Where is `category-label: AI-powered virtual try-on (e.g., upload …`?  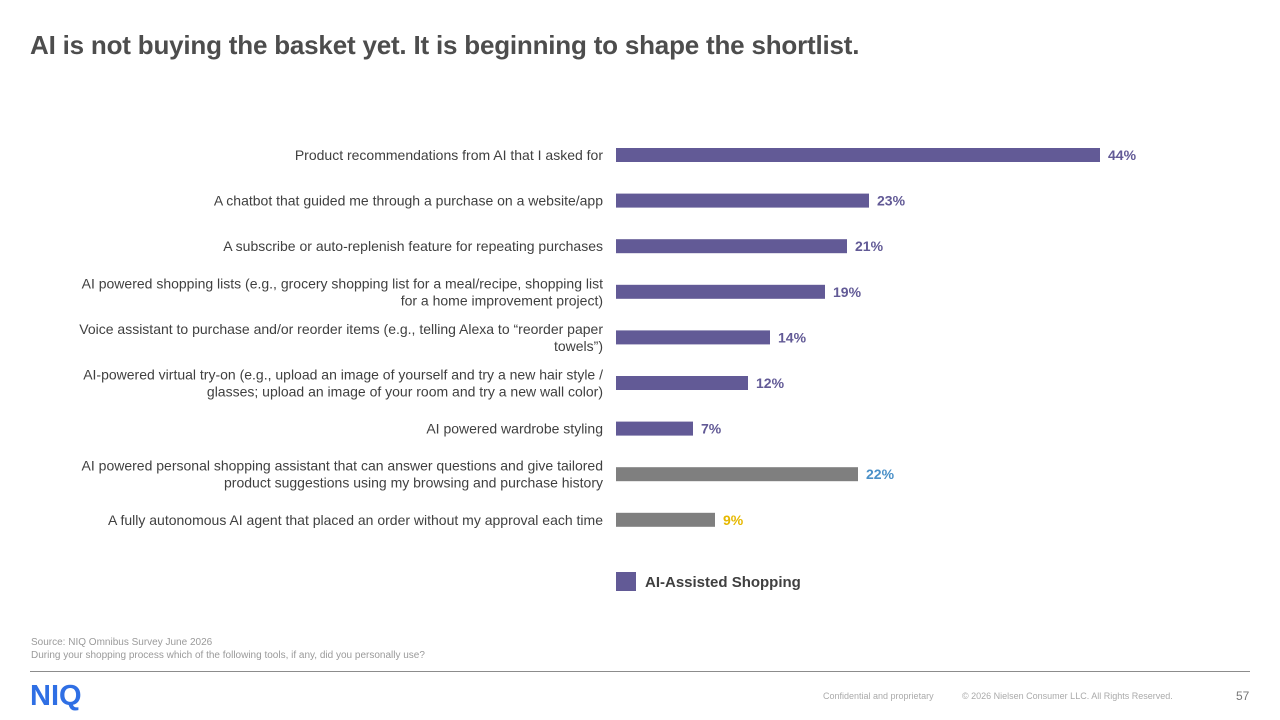 category-label: AI-powered virtual try-on (e.g., upload … is located at coordinates (343, 383).